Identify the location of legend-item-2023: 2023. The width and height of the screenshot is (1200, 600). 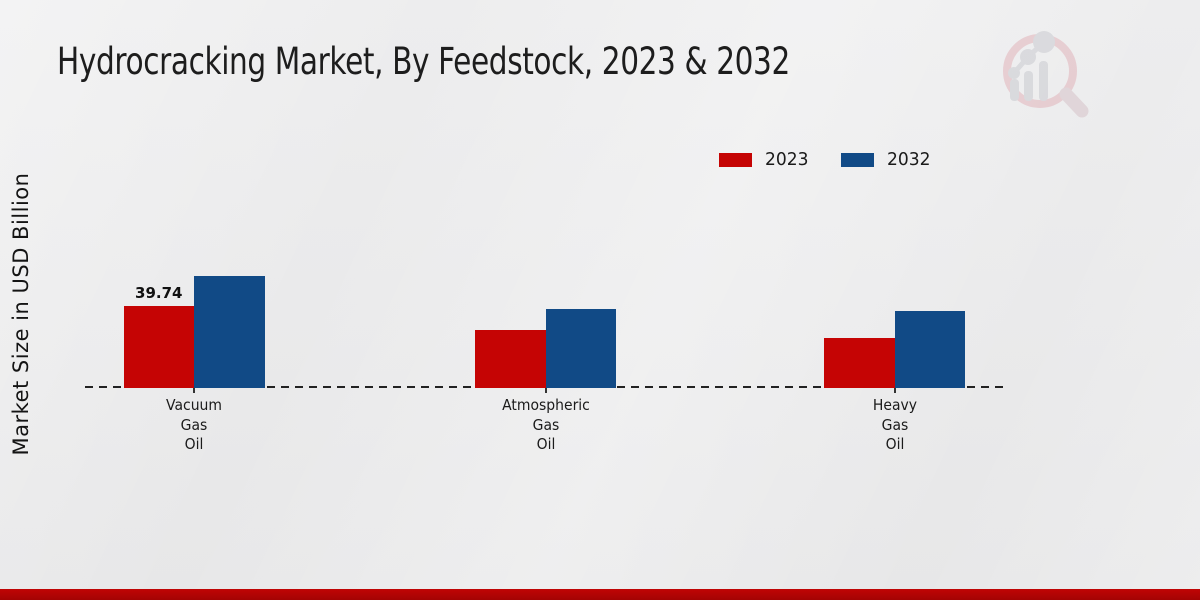
(765, 159).